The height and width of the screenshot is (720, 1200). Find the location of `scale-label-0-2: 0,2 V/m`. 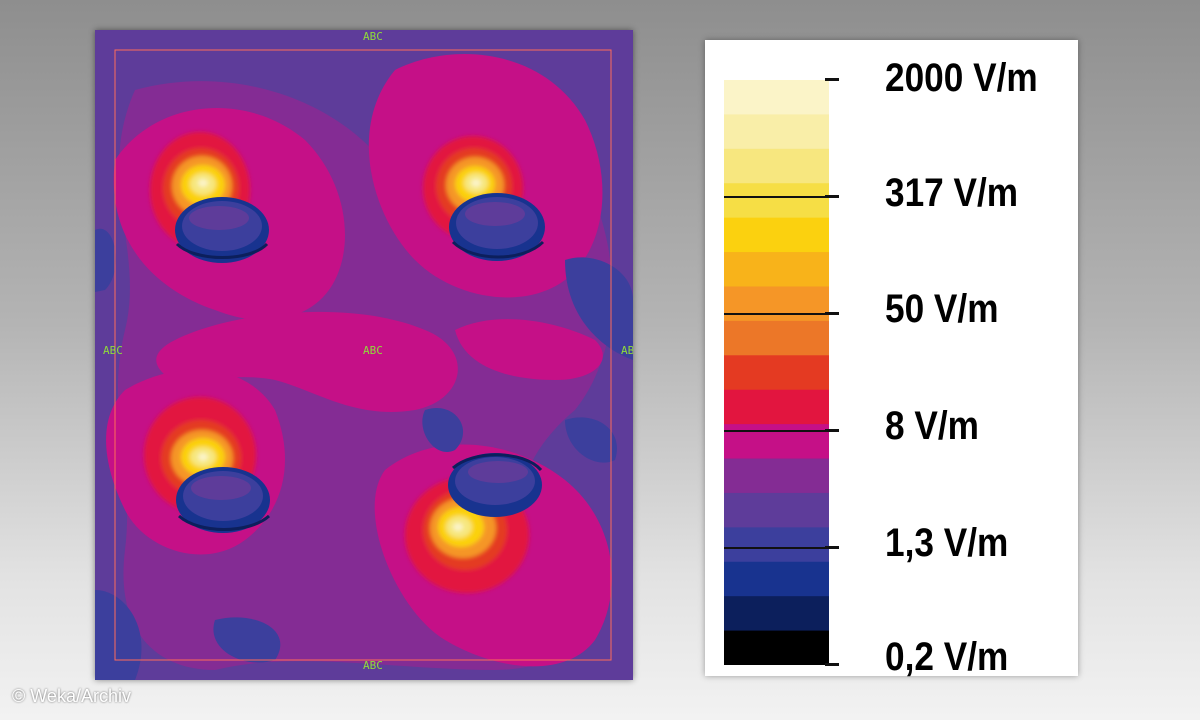

scale-label-0-2: 0,2 V/m is located at coordinates (947, 657).